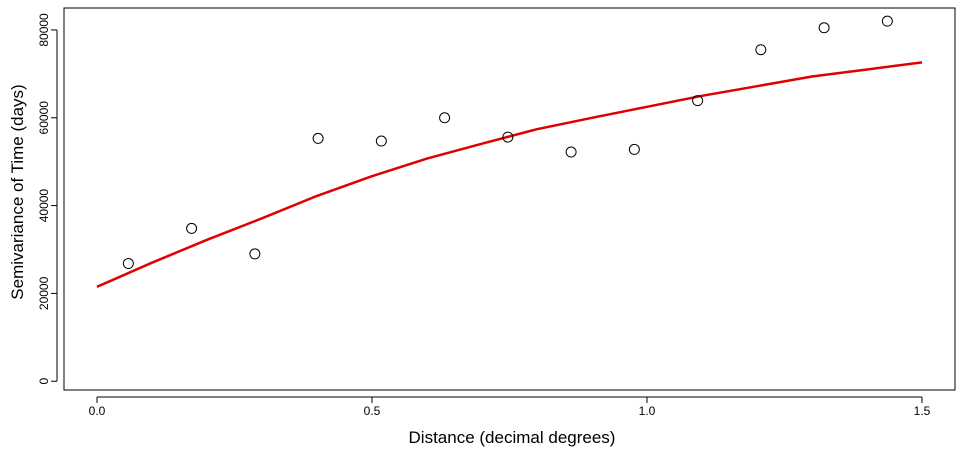 The width and height of the screenshot is (967, 456). I want to click on y-tick-label: 0, so click(44, 381).